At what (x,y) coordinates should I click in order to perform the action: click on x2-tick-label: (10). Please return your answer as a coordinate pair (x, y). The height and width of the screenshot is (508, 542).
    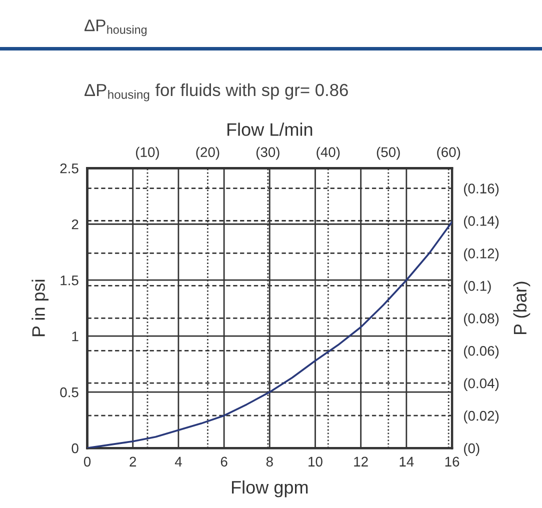
    Looking at the image, I should click on (147, 153).